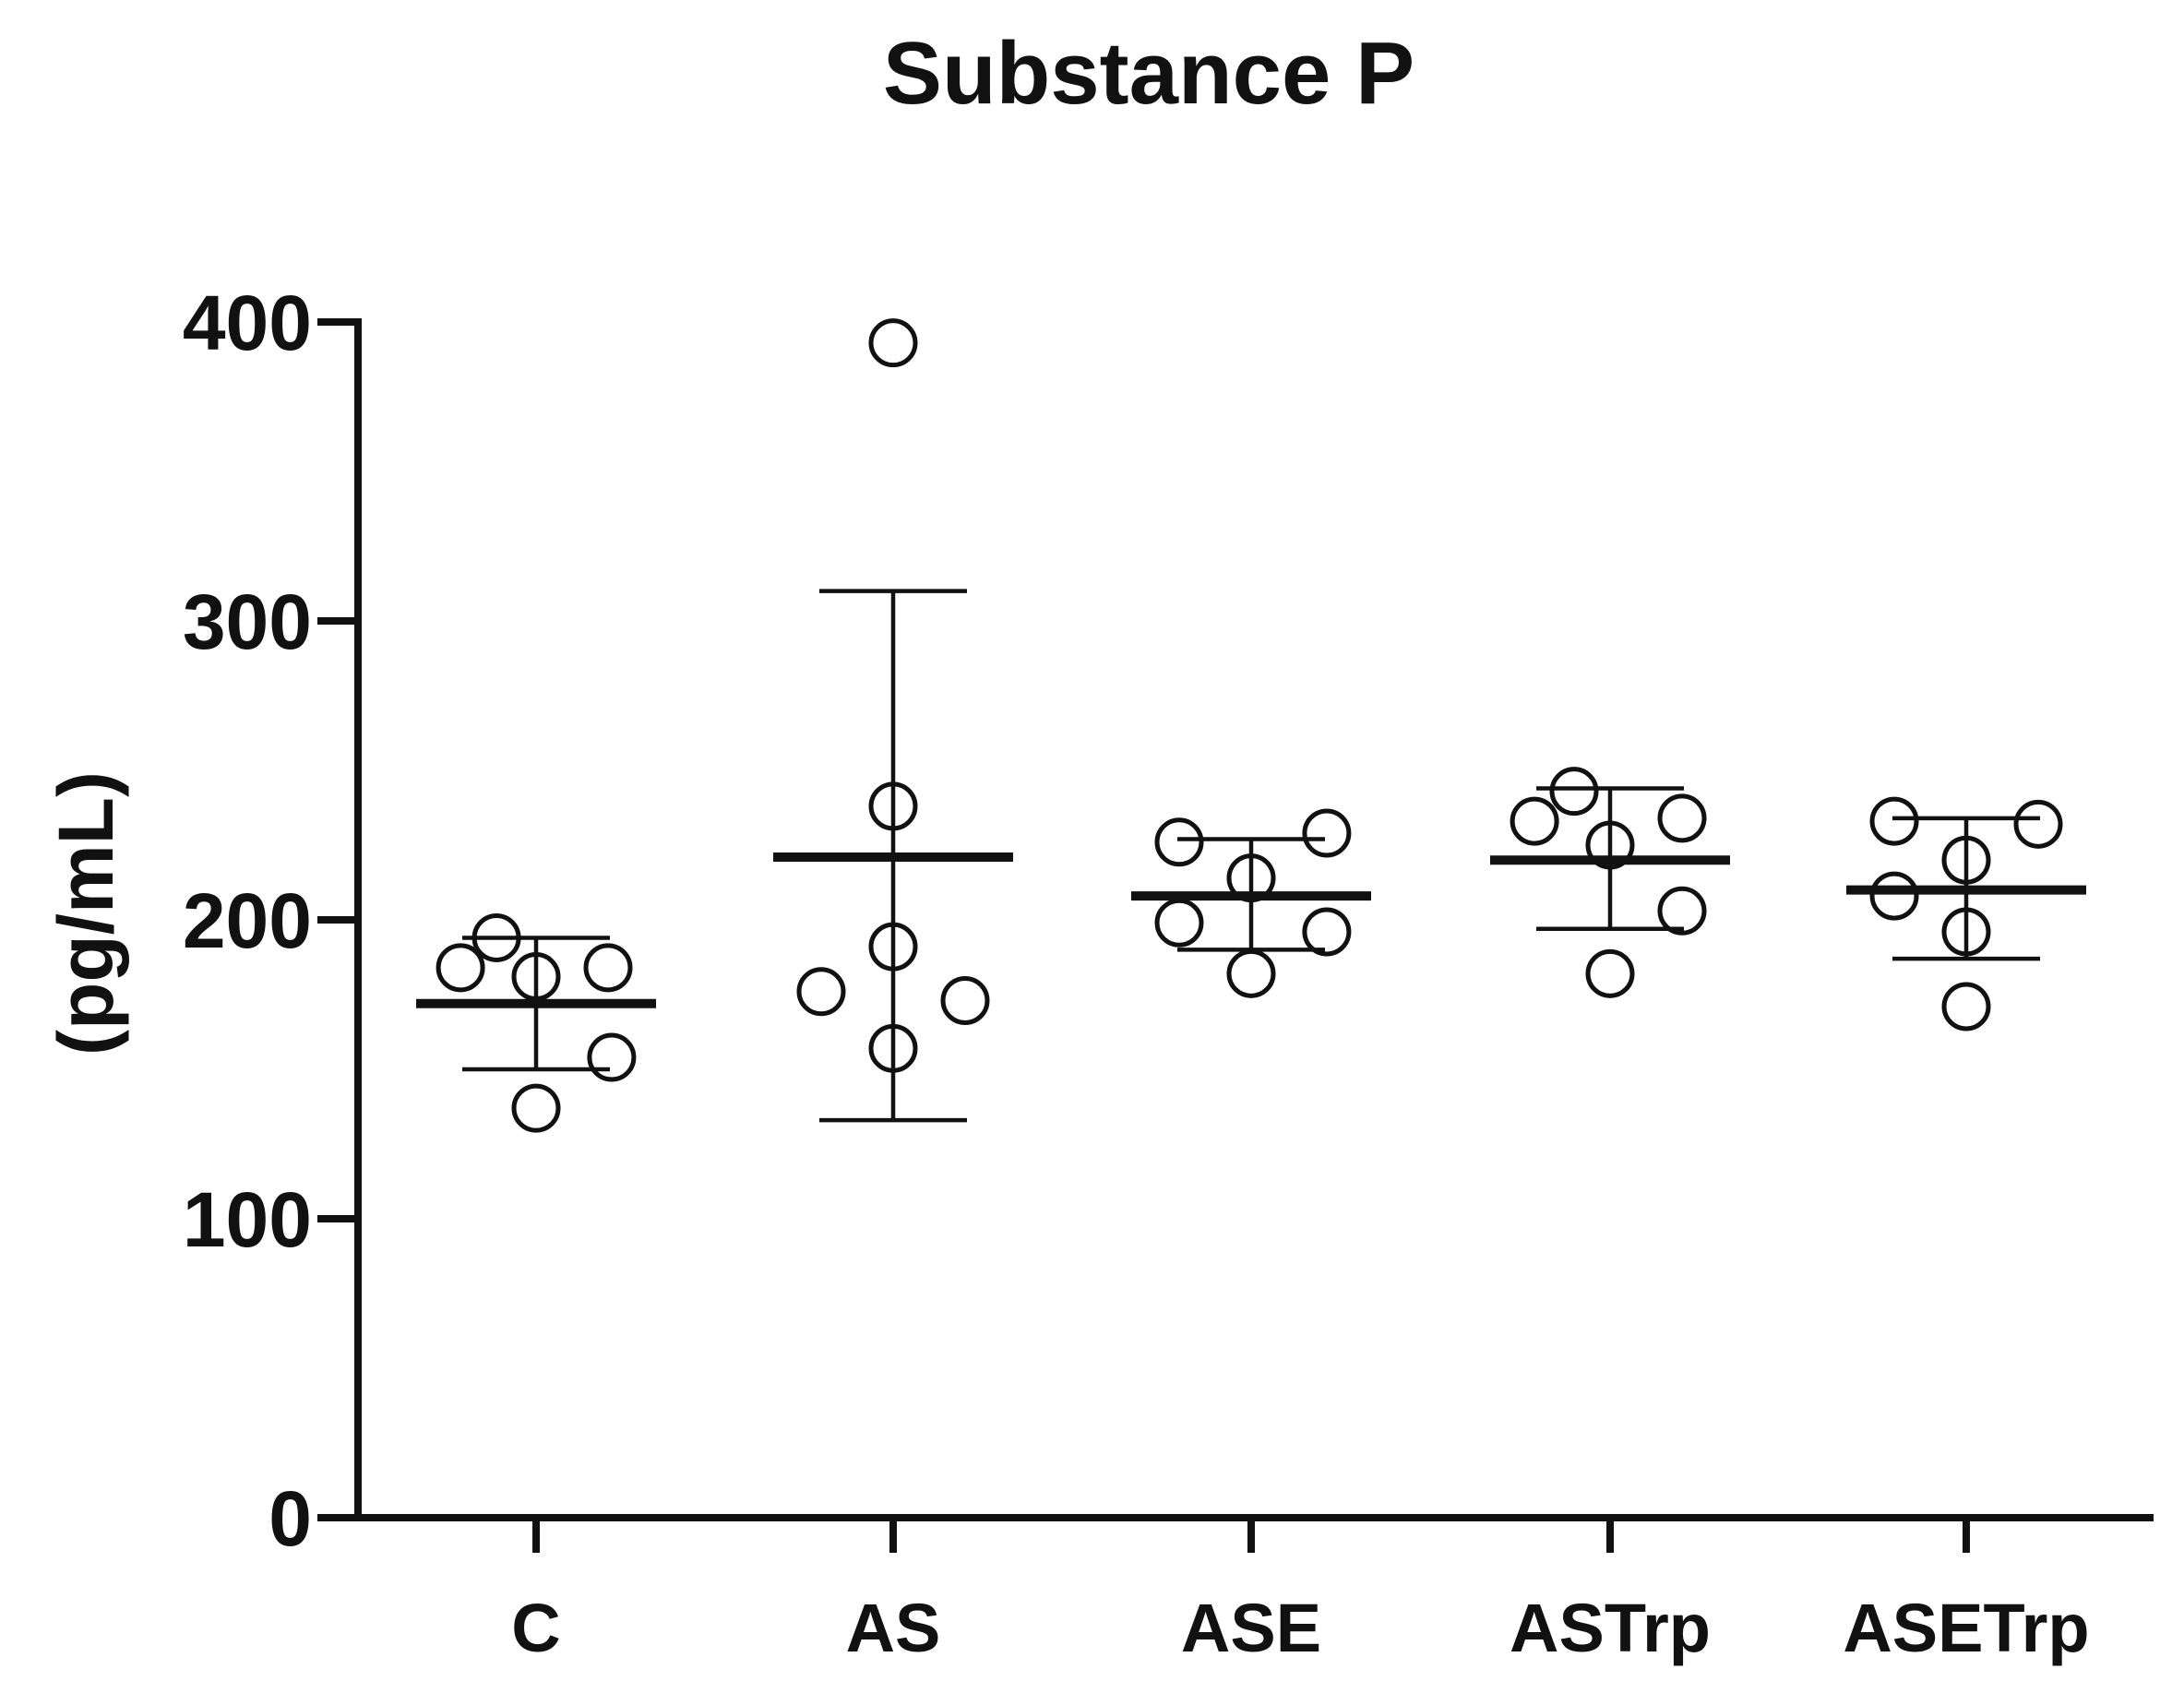 The height and width of the screenshot is (1681, 2184). What do you see at coordinates (247, 1219) in the screenshot?
I see `y-tick-label: 100` at bounding box center [247, 1219].